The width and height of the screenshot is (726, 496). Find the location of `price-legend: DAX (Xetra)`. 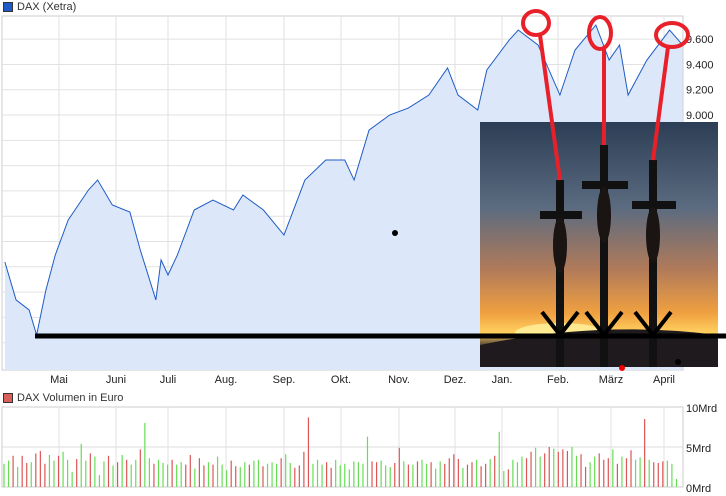

price-legend: DAX (Xetra) is located at coordinates (39, 7).